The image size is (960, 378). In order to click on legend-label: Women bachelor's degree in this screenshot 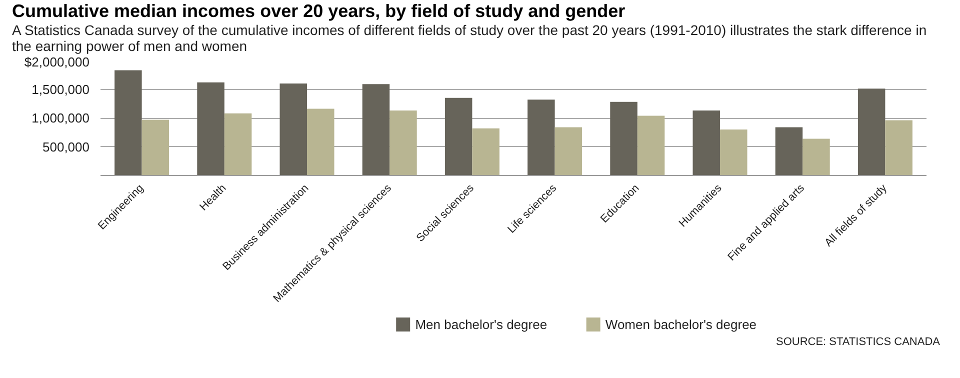, I will do `click(681, 324)`.